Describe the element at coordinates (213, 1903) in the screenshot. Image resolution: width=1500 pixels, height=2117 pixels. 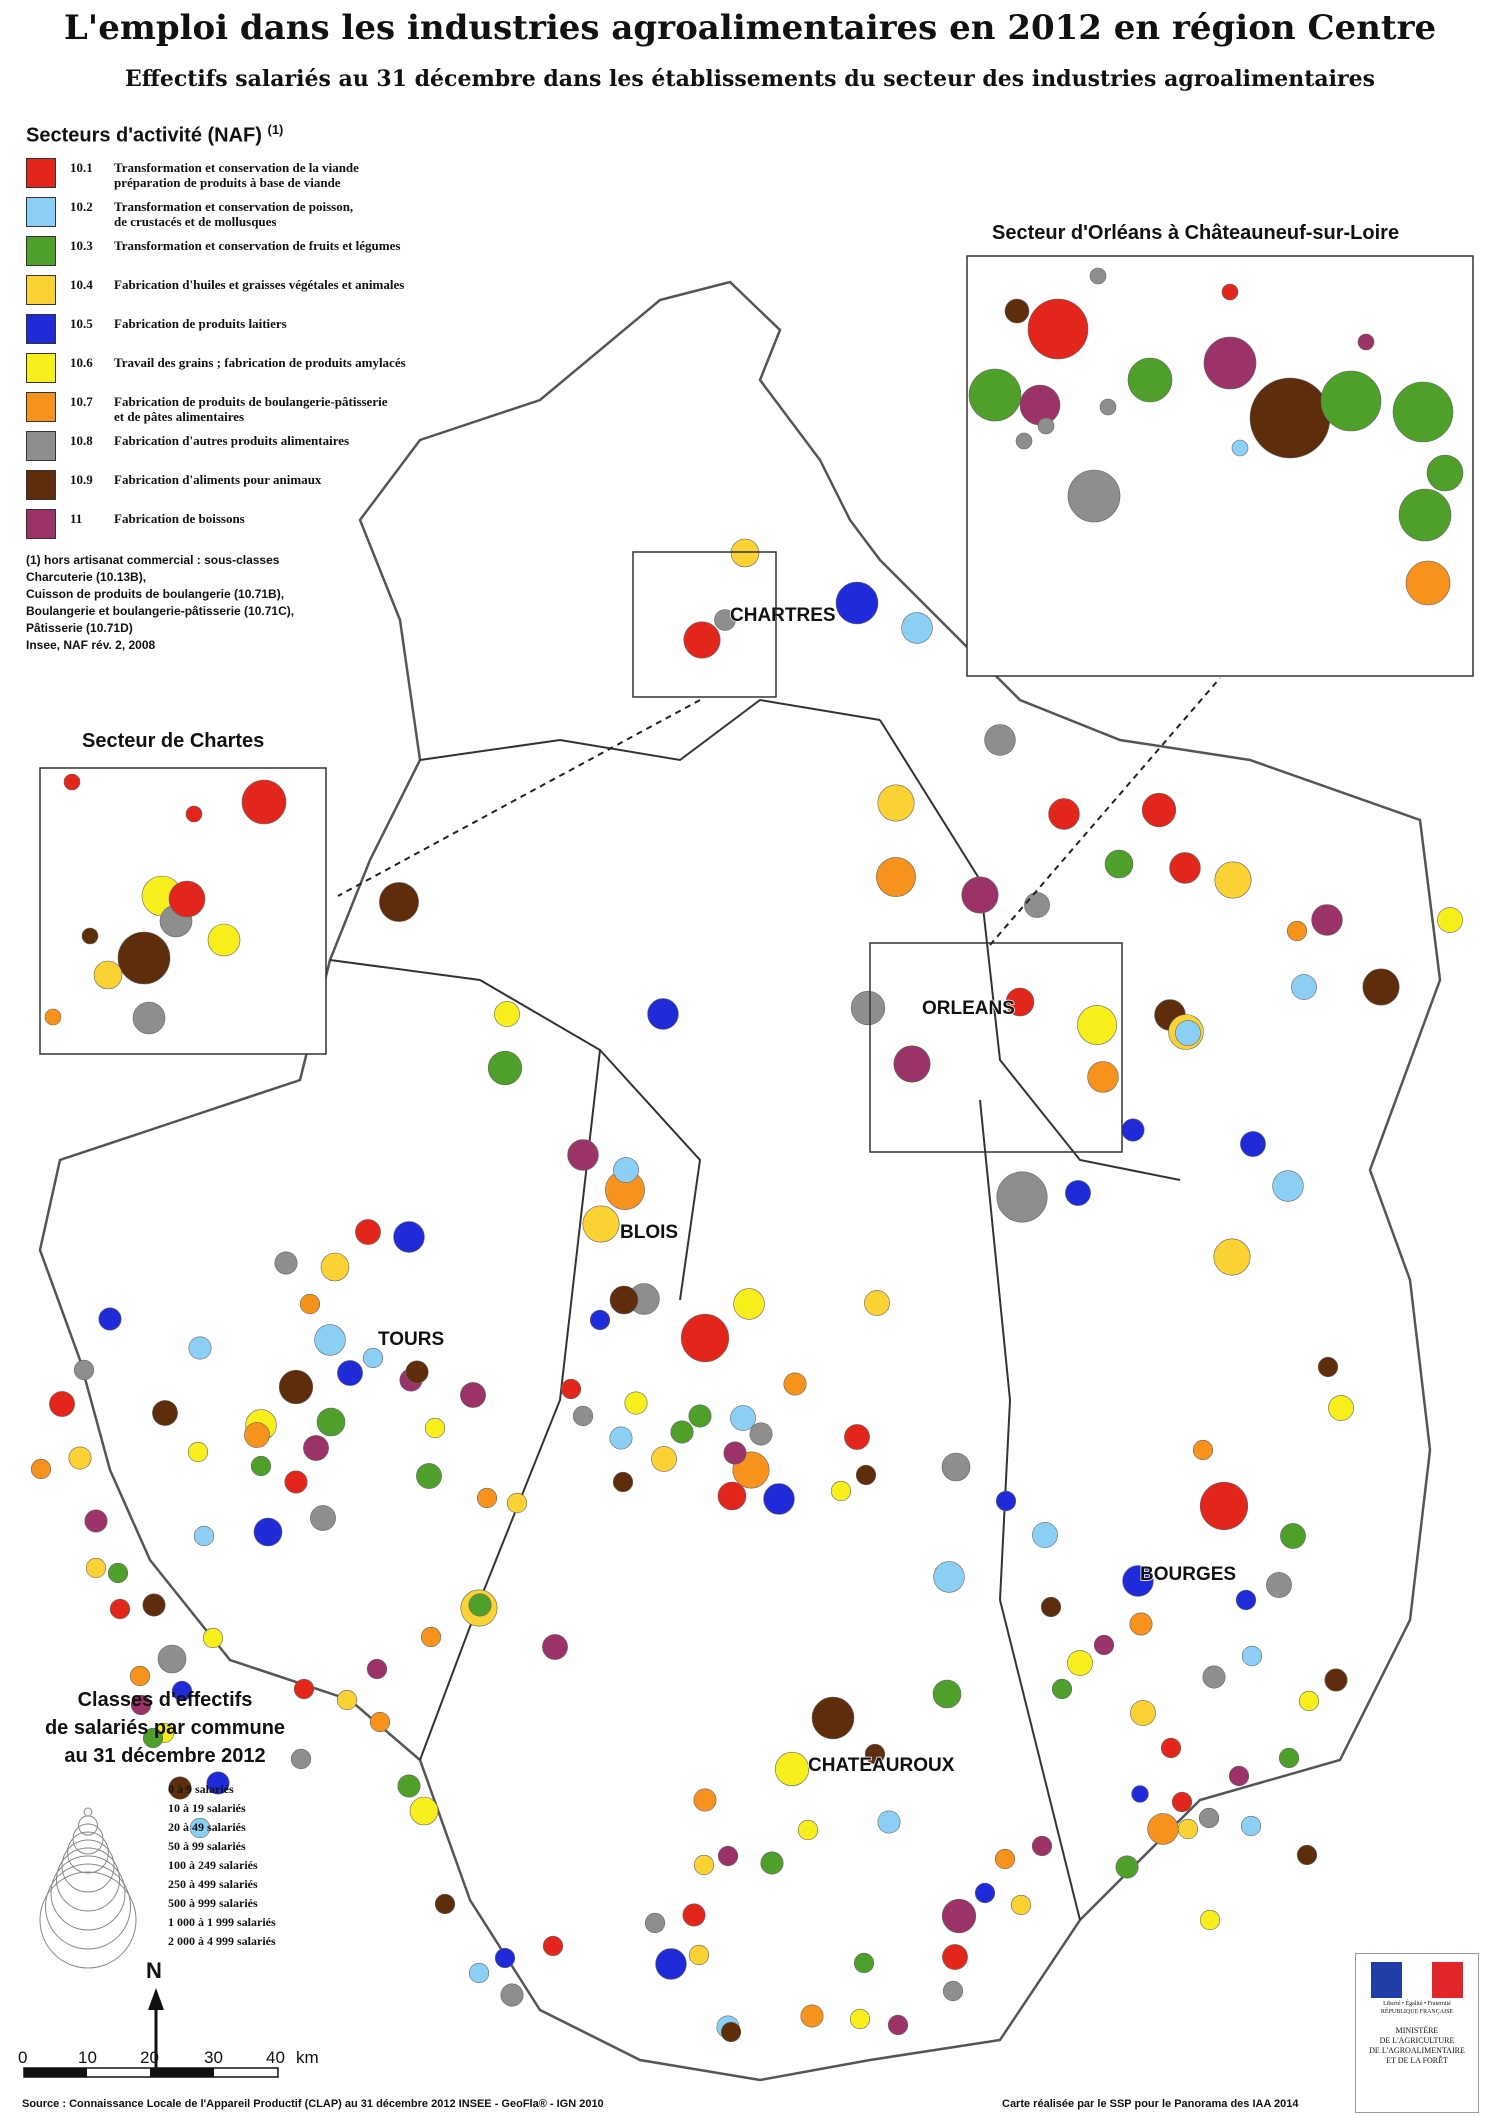
I see `size-class-label: 500 à 999 salariés` at that location.